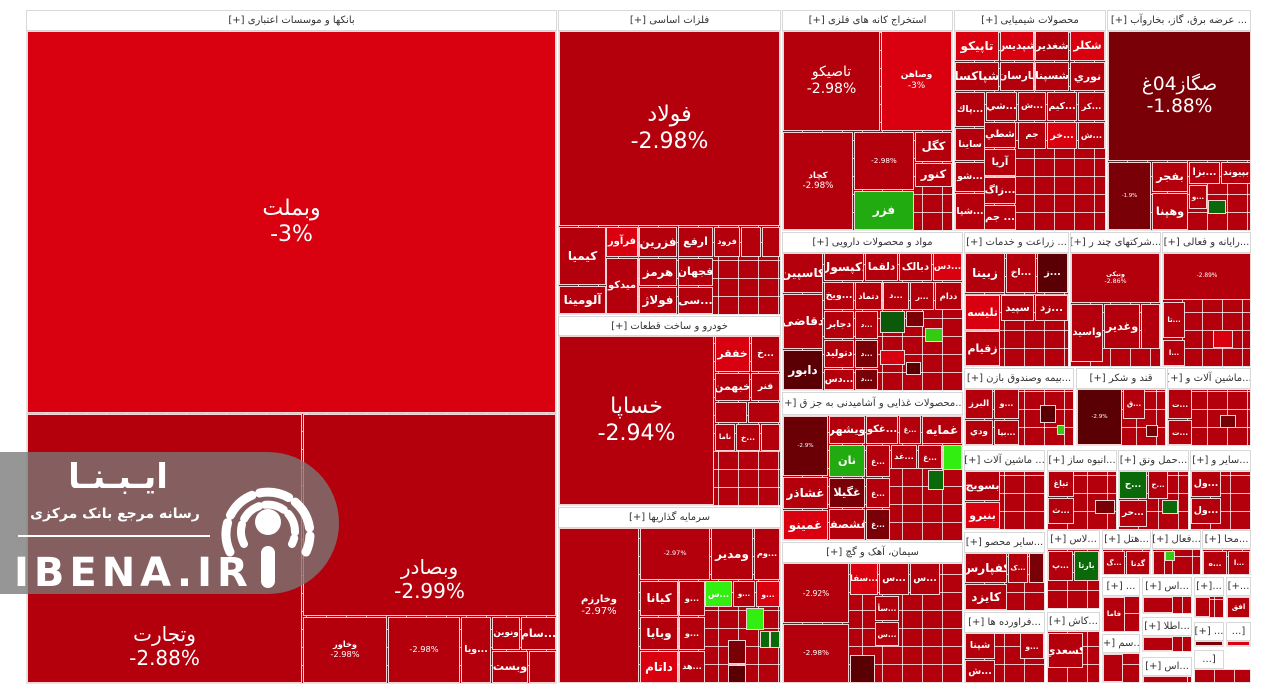 This screenshot has height=699, width=1280. I want to click on stock-tile: -2.97%, so click(675, 554).